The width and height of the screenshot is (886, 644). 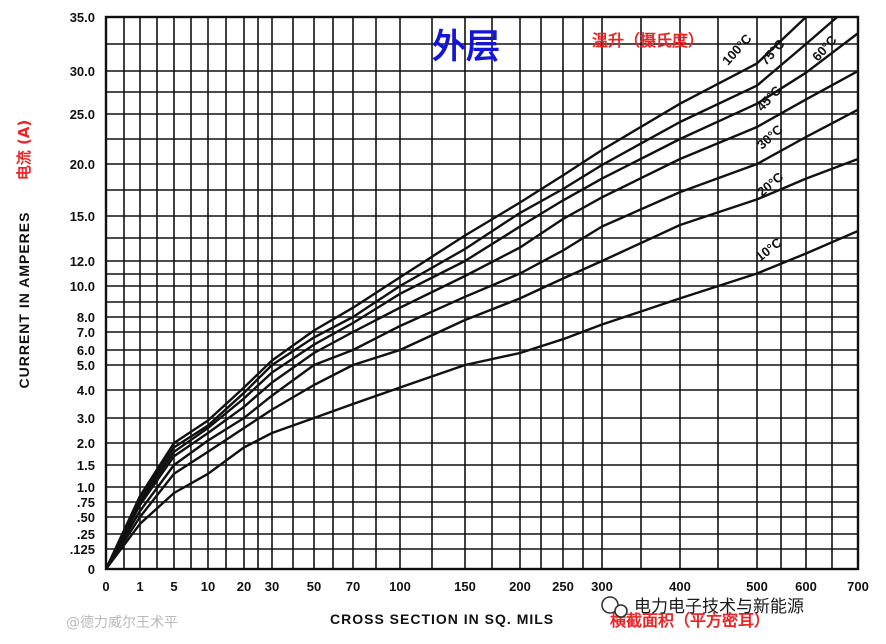 What do you see at coordinates (82, 216) in the screenshot?
I see `y-tick-label: 15.0` at bounding box center [82, 216].